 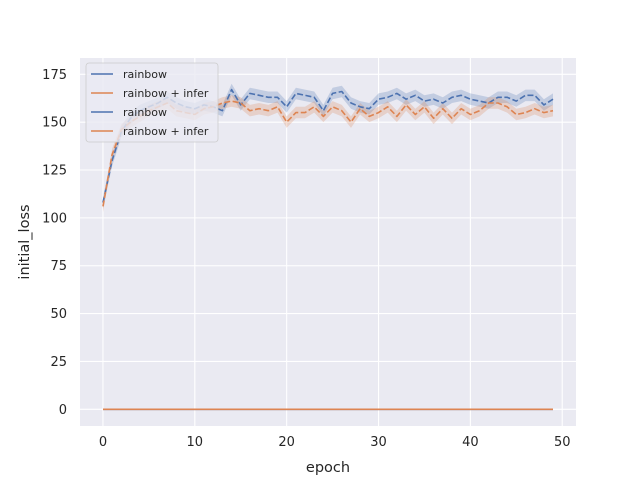 I want to click on x-axis-label: epoch, so click(x=328, y=468).